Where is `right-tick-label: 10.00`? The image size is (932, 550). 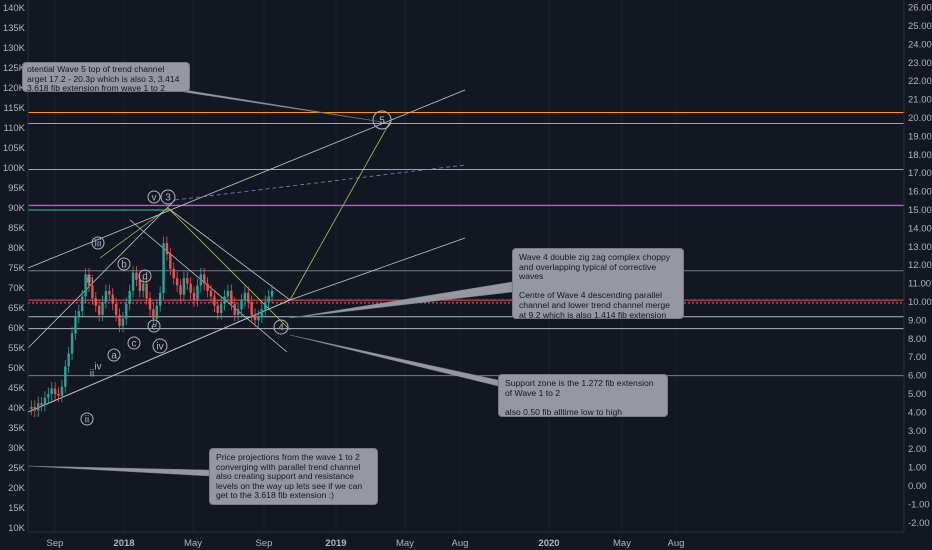 right-tick-label: 10.00 is located at coordinates (920, 302).